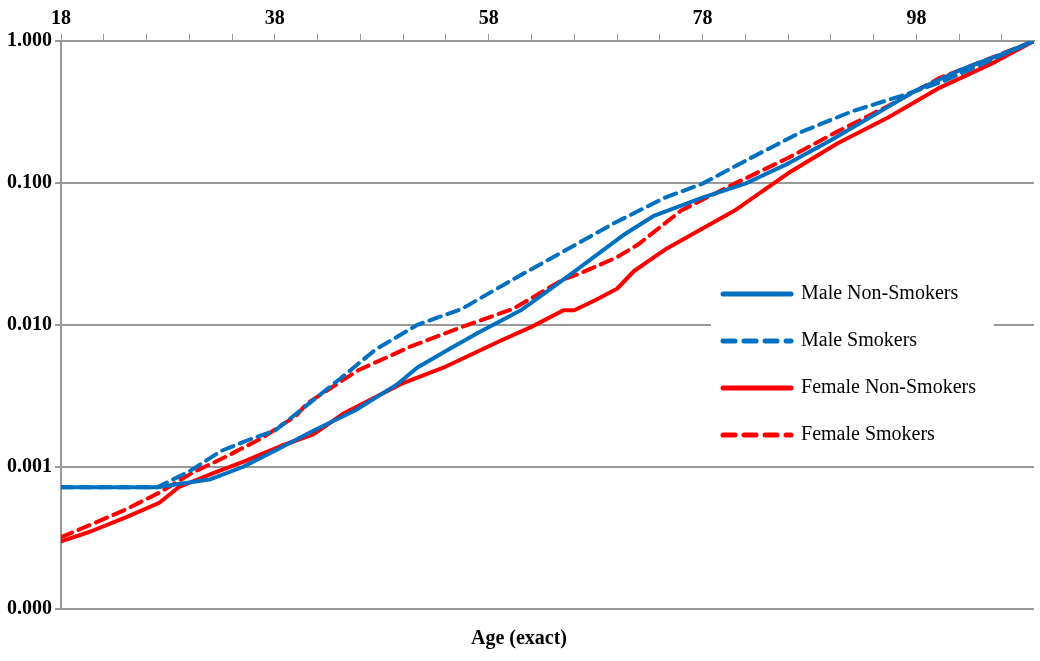 Image resolution: width=1040 pixels, height=661 pixels. I want to click on y-tick-label: 0.000, so click(29, 607).